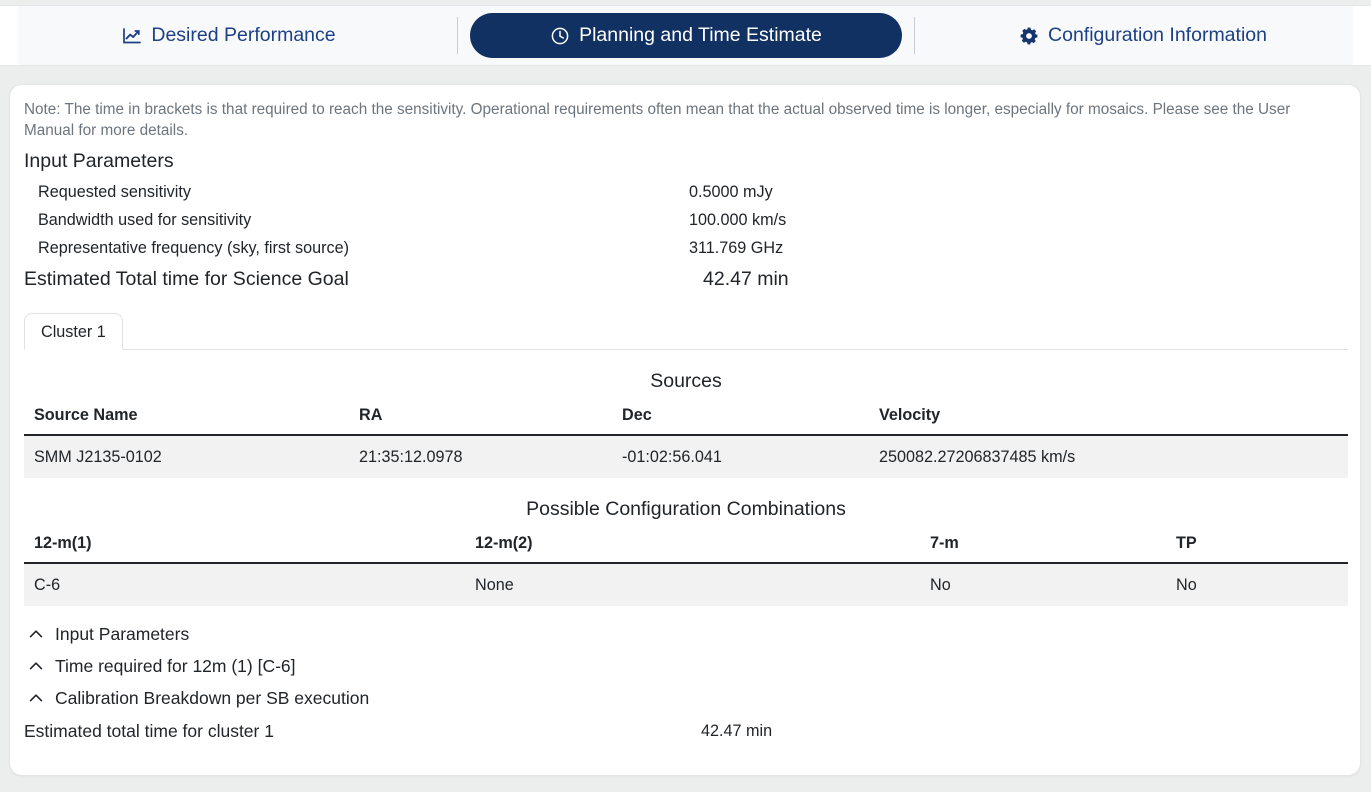 This screenshot has height=792, width=1371. I want to click on column-header-tp: TP, so click(1257, 547).